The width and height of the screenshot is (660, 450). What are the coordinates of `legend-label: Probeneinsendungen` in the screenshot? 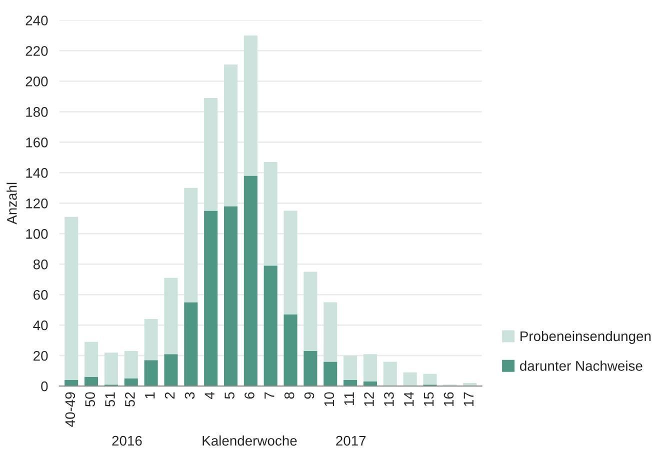 It's located at (585, 337).